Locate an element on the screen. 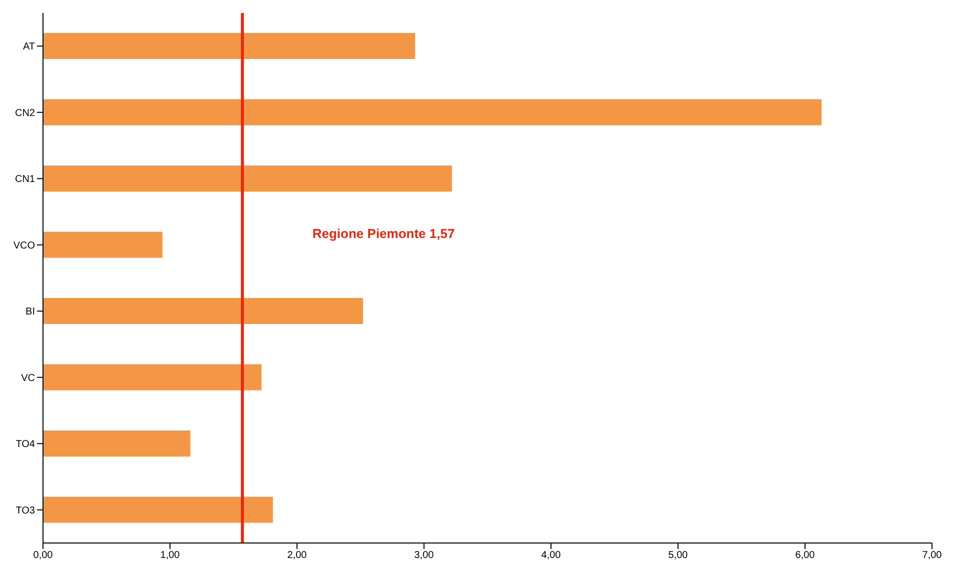  x-tick-label: 2,00 is located at coordinates (297, 556).